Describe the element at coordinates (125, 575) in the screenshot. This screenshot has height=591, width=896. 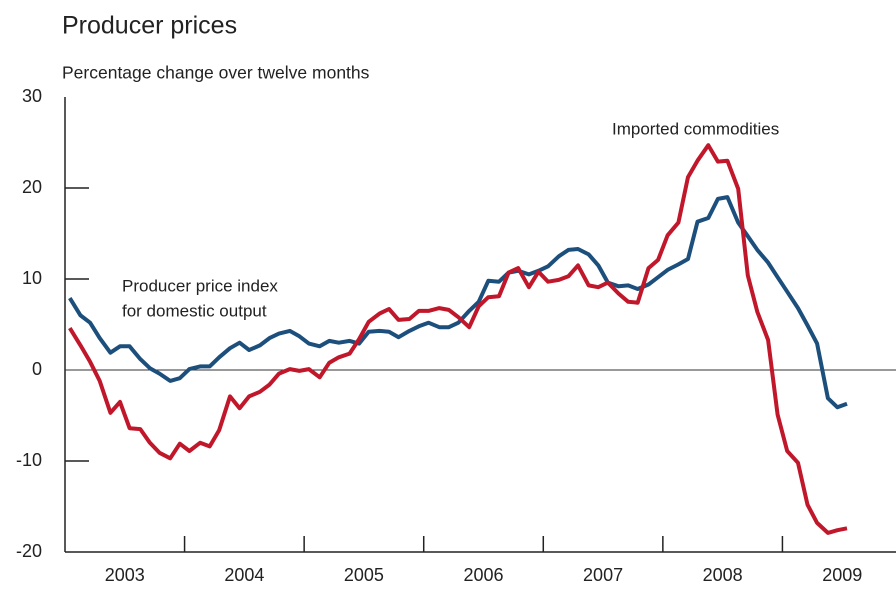
I see `x-tick-label: 2003` at that location.